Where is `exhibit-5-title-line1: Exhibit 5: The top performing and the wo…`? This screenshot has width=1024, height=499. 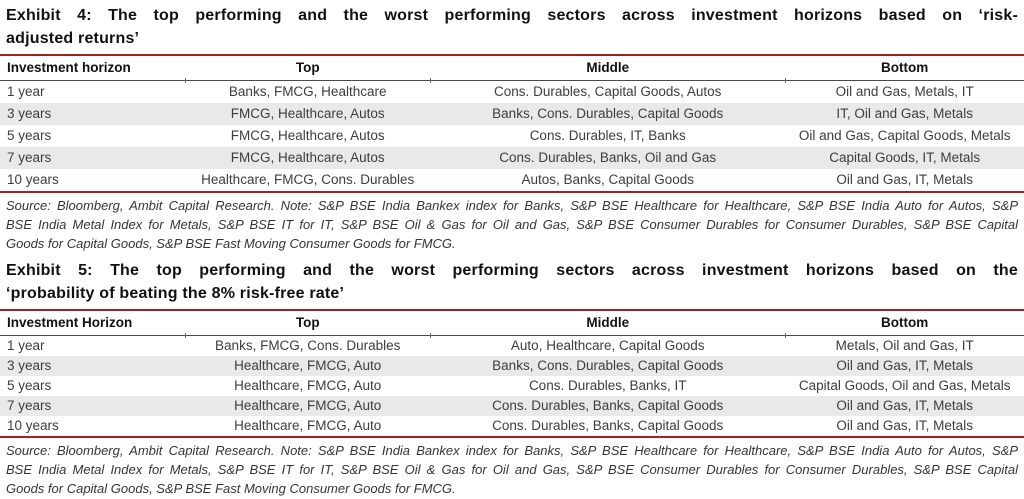 exhibit-5-title-line1: Exhibit 5: The top performing and the wo… is located at coordinates (512, 270).